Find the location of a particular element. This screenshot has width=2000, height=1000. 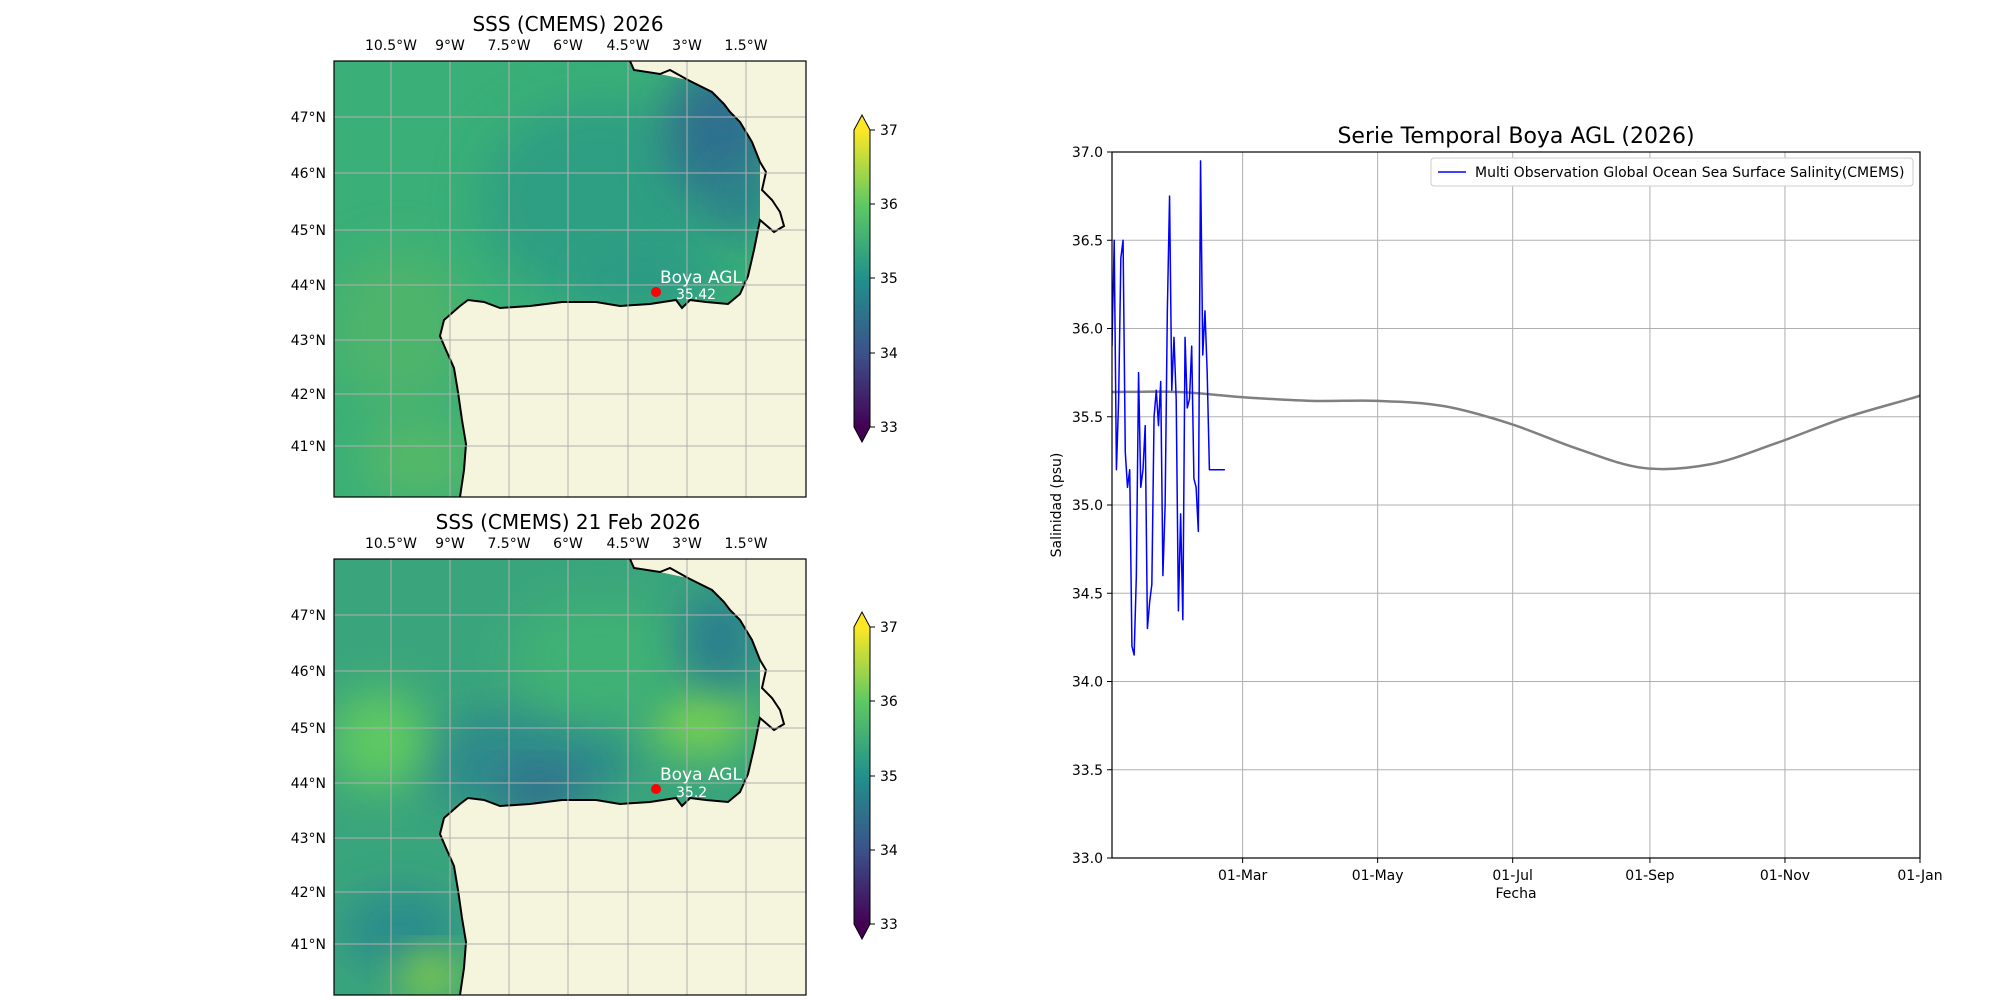

legend-box is located at coordinates (1672, 172).